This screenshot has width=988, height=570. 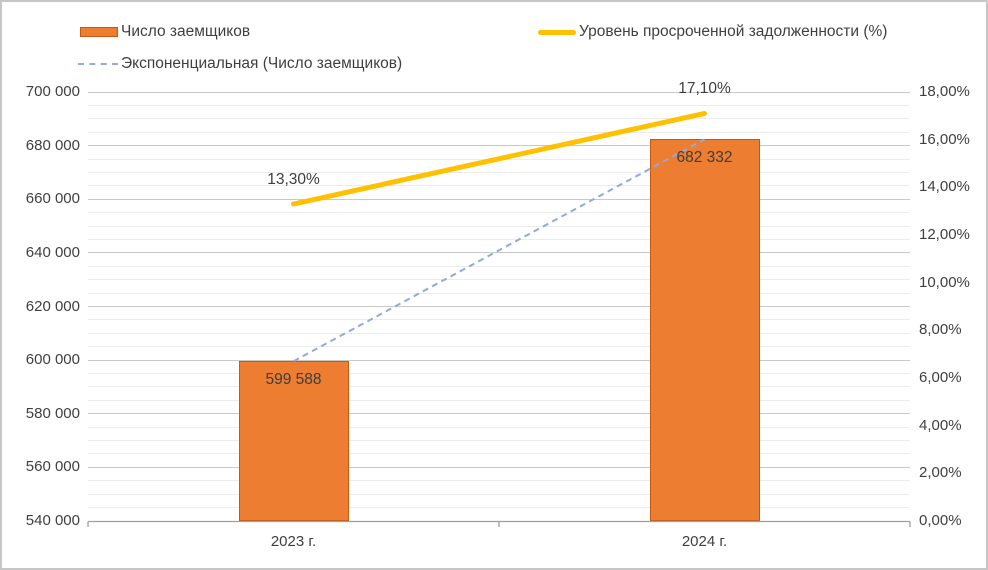 I want to click on bar-data-label: 682 332, so click(x=704, y=158).